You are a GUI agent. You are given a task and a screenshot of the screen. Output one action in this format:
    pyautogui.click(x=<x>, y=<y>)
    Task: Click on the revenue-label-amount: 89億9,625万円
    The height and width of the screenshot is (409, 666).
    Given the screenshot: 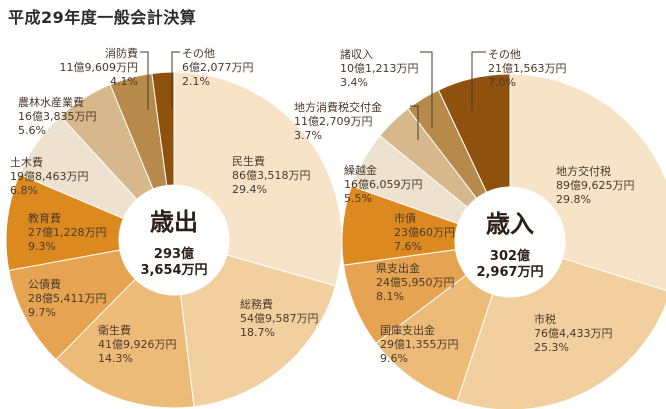 What is the action you would take?
    pyautogui.click(x=595, y=185)
    